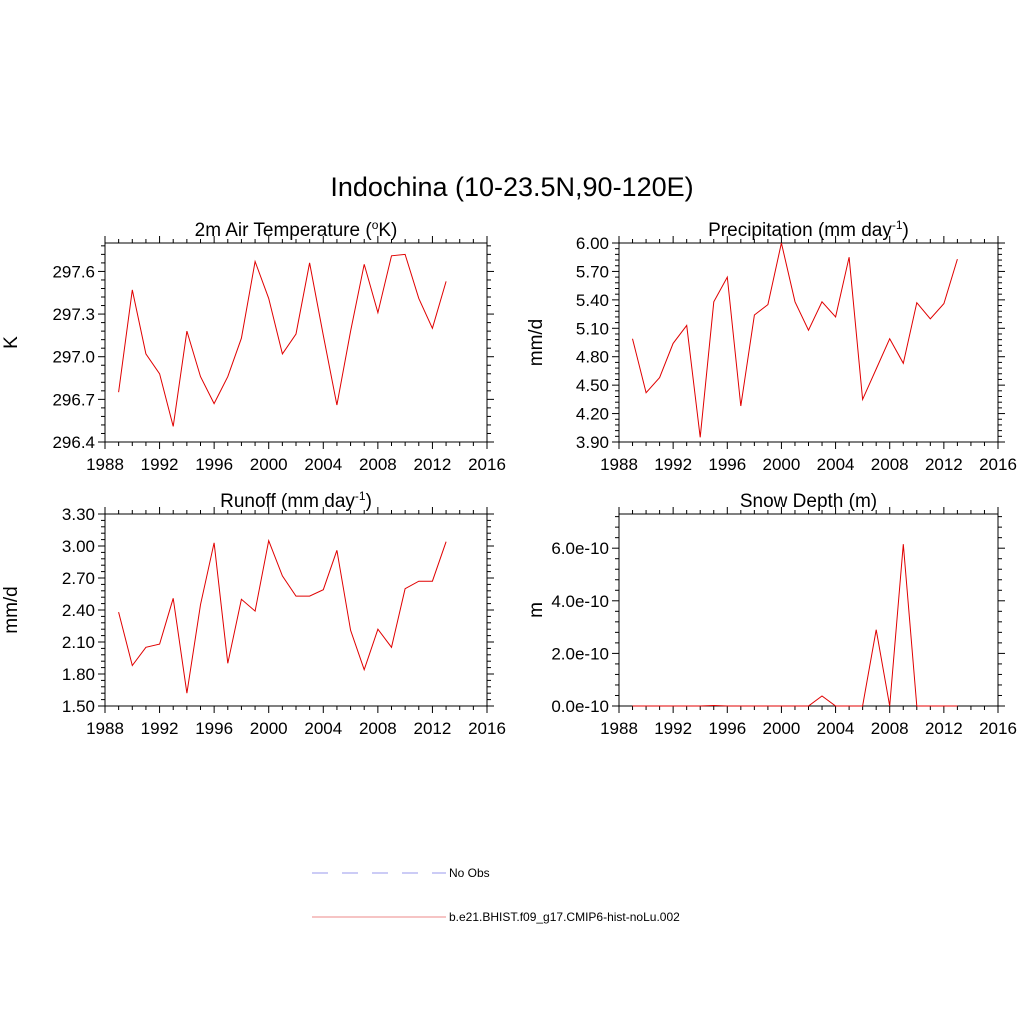  Describe the element at coordinates (536, 343) in the screenshot. I see `y-axis-label: mm/d` at that location.